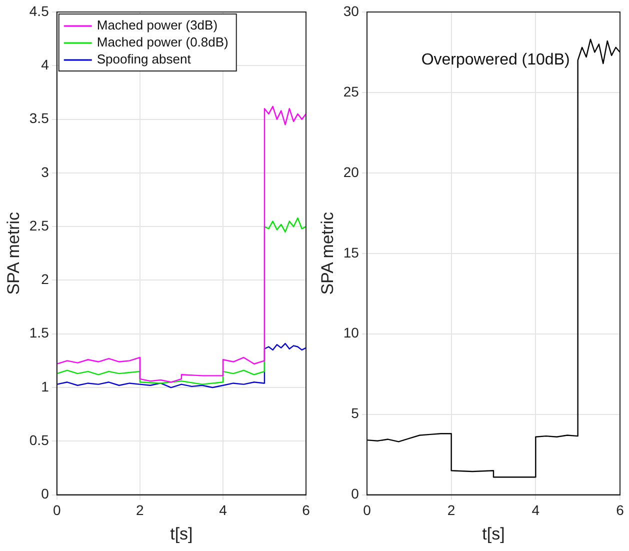 Image resolution: width=629 pixels, height=551 pixels. What do you see at coordinates (144, 59) in the screenshot?
I see `legend-label: Spoofing absent` at bounding box center [144, 59].